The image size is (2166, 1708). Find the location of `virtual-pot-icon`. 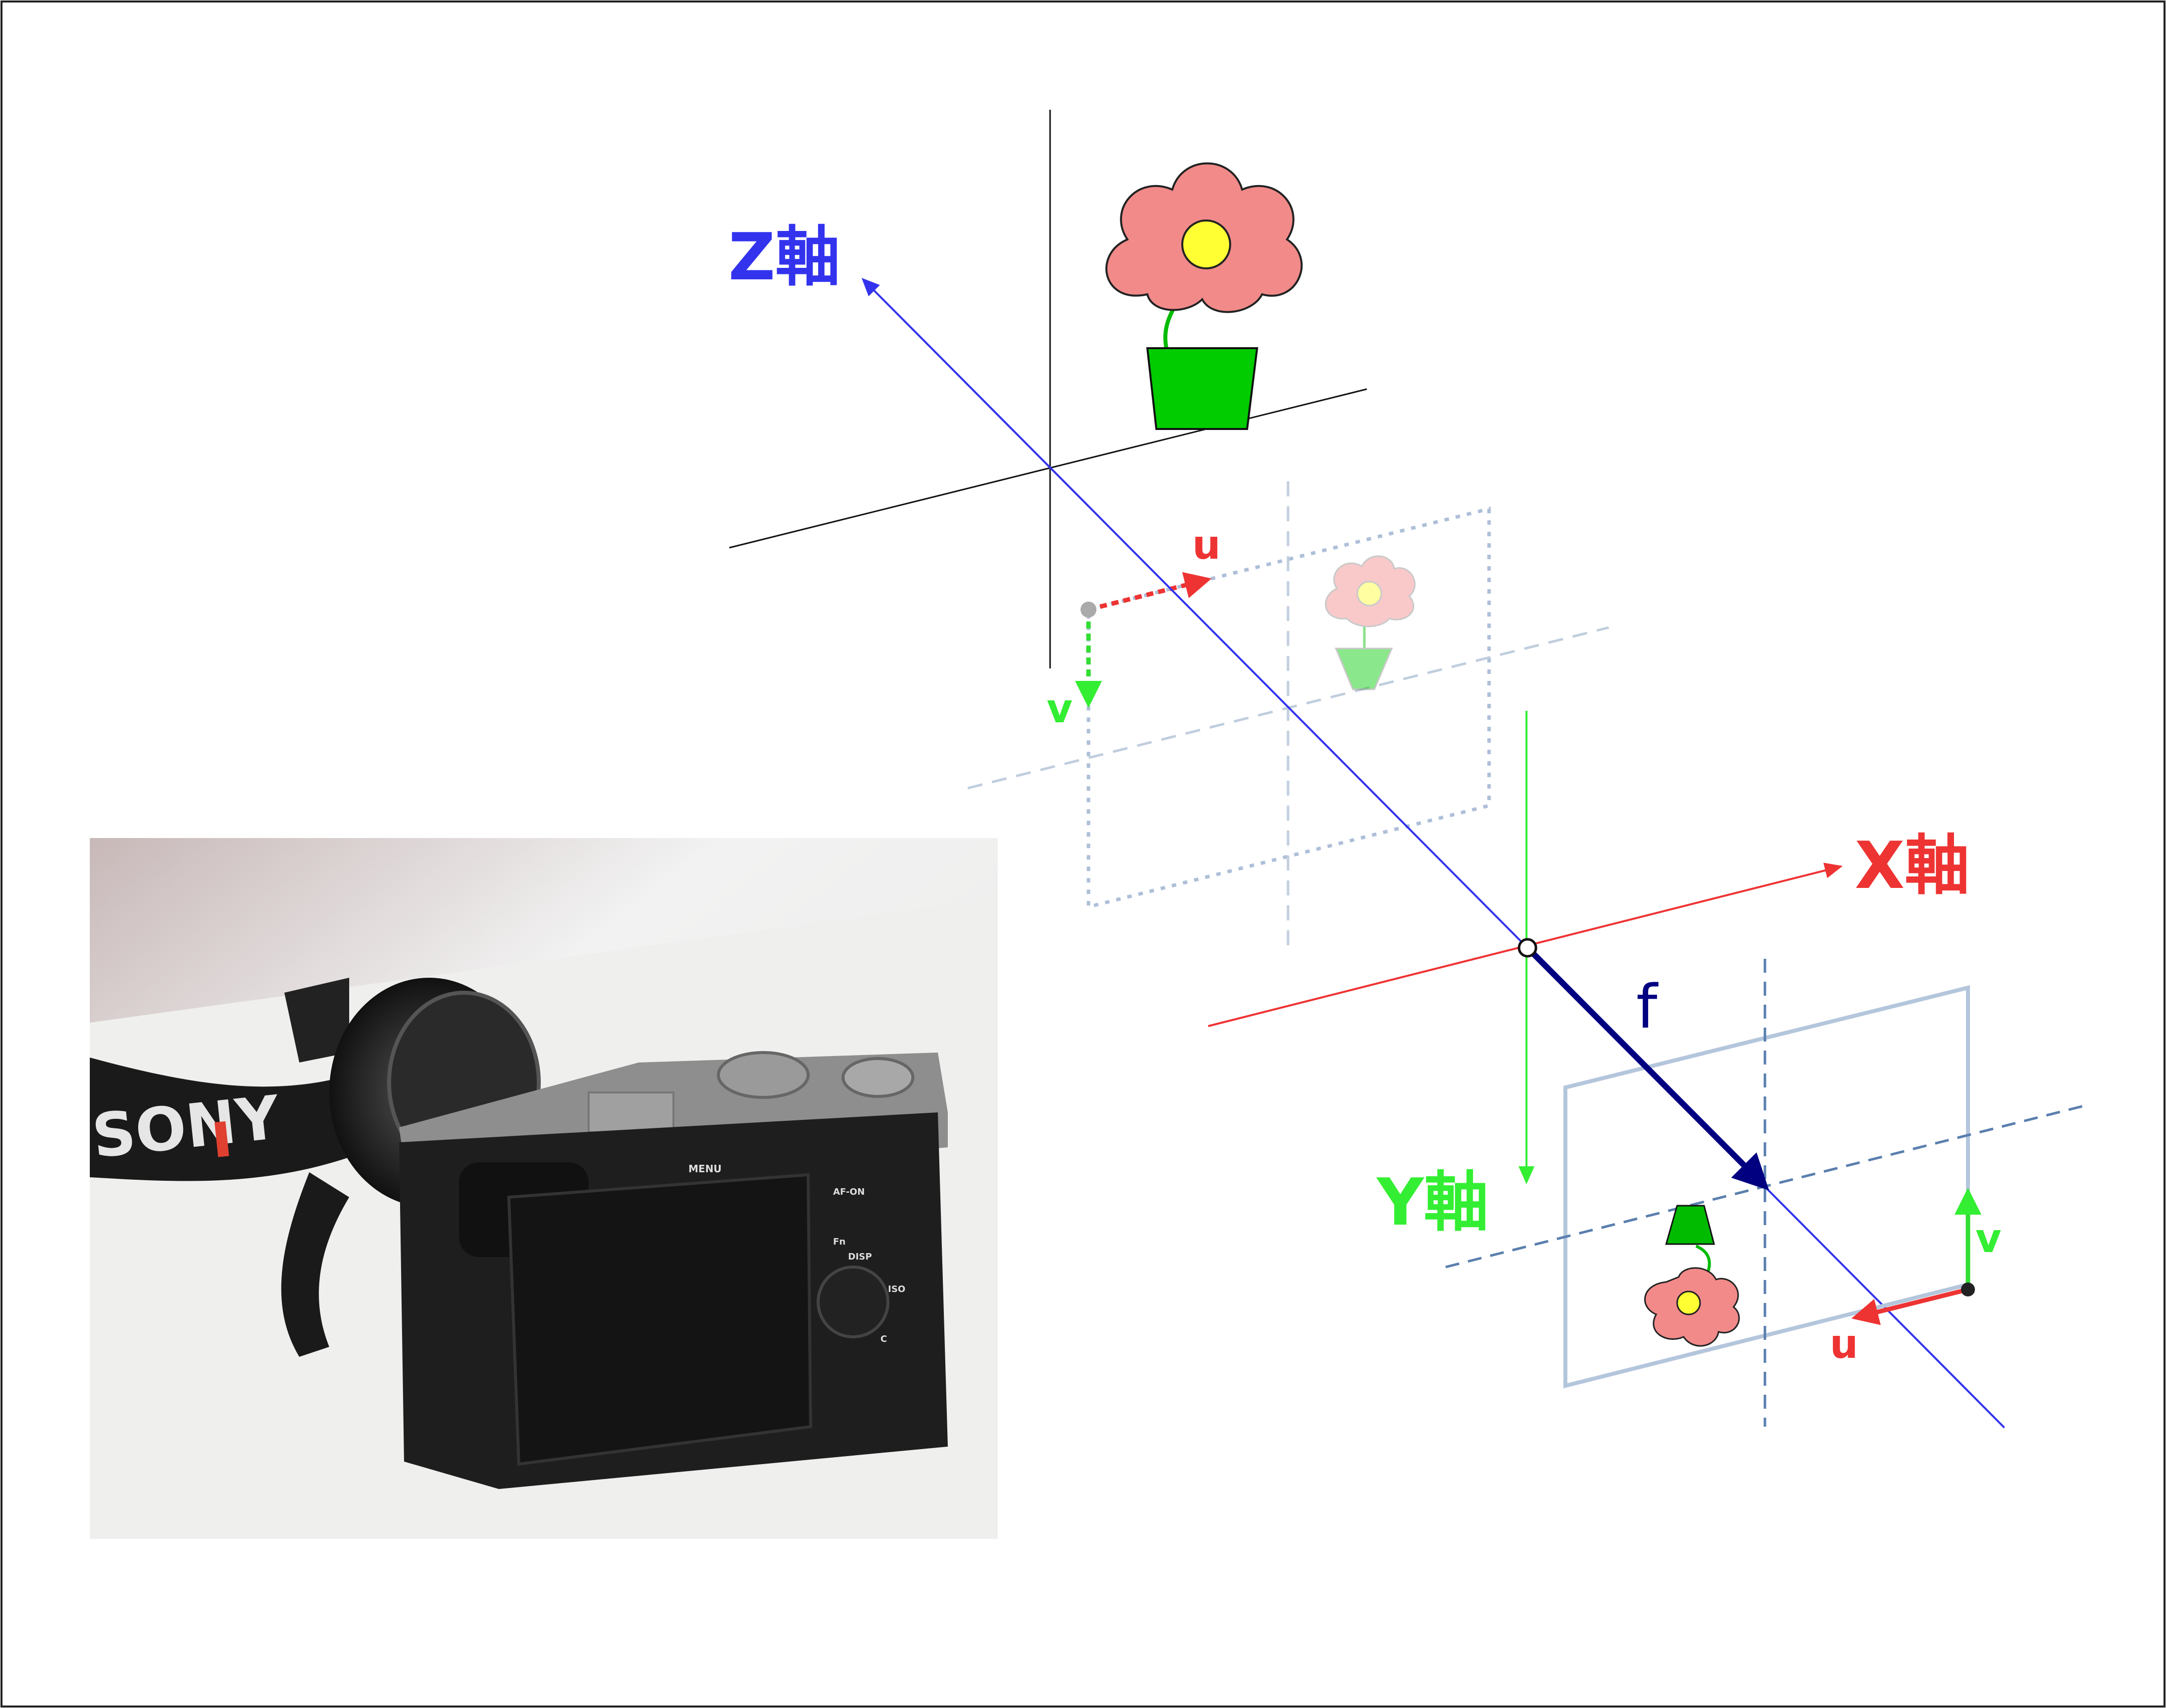

virtual-pot-icon is located at coordinates (1363, 668).